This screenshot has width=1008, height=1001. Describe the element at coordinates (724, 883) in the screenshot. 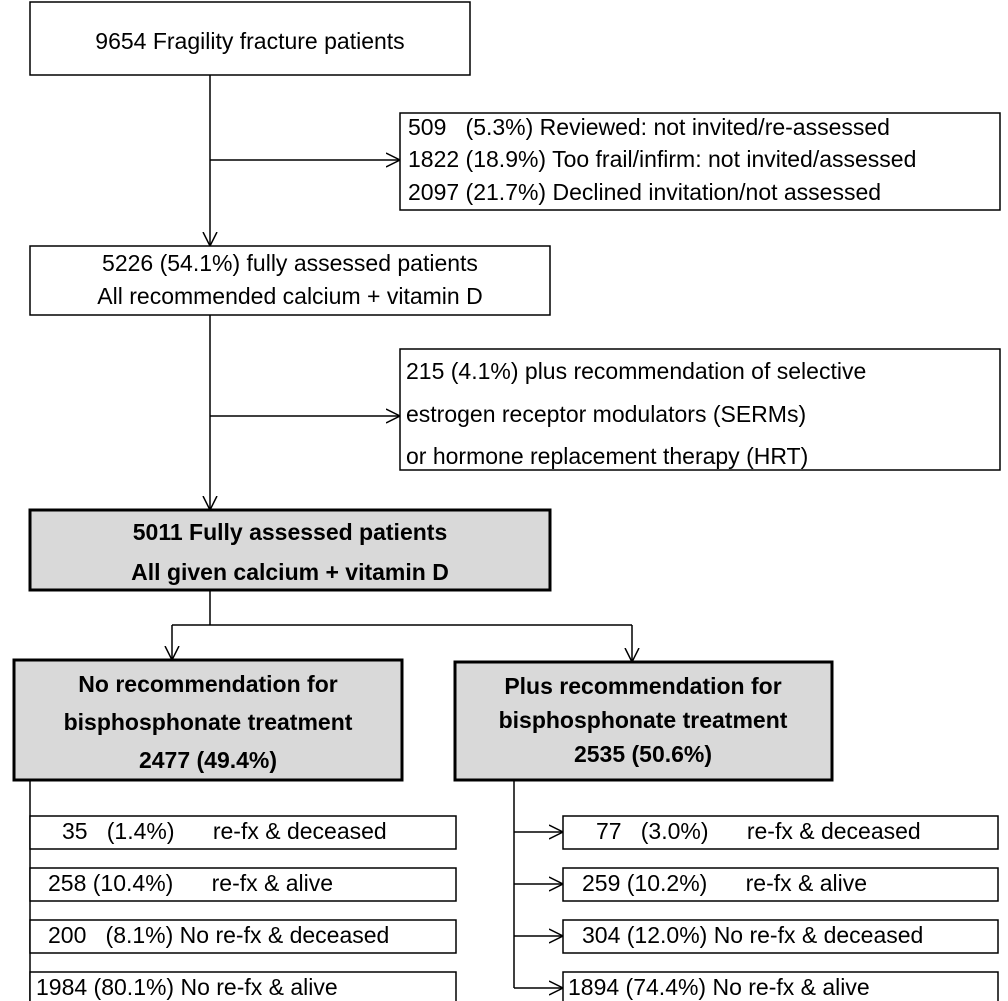

I see `outcome-label: 259 (10.2%) re-fx & alive` at that location.